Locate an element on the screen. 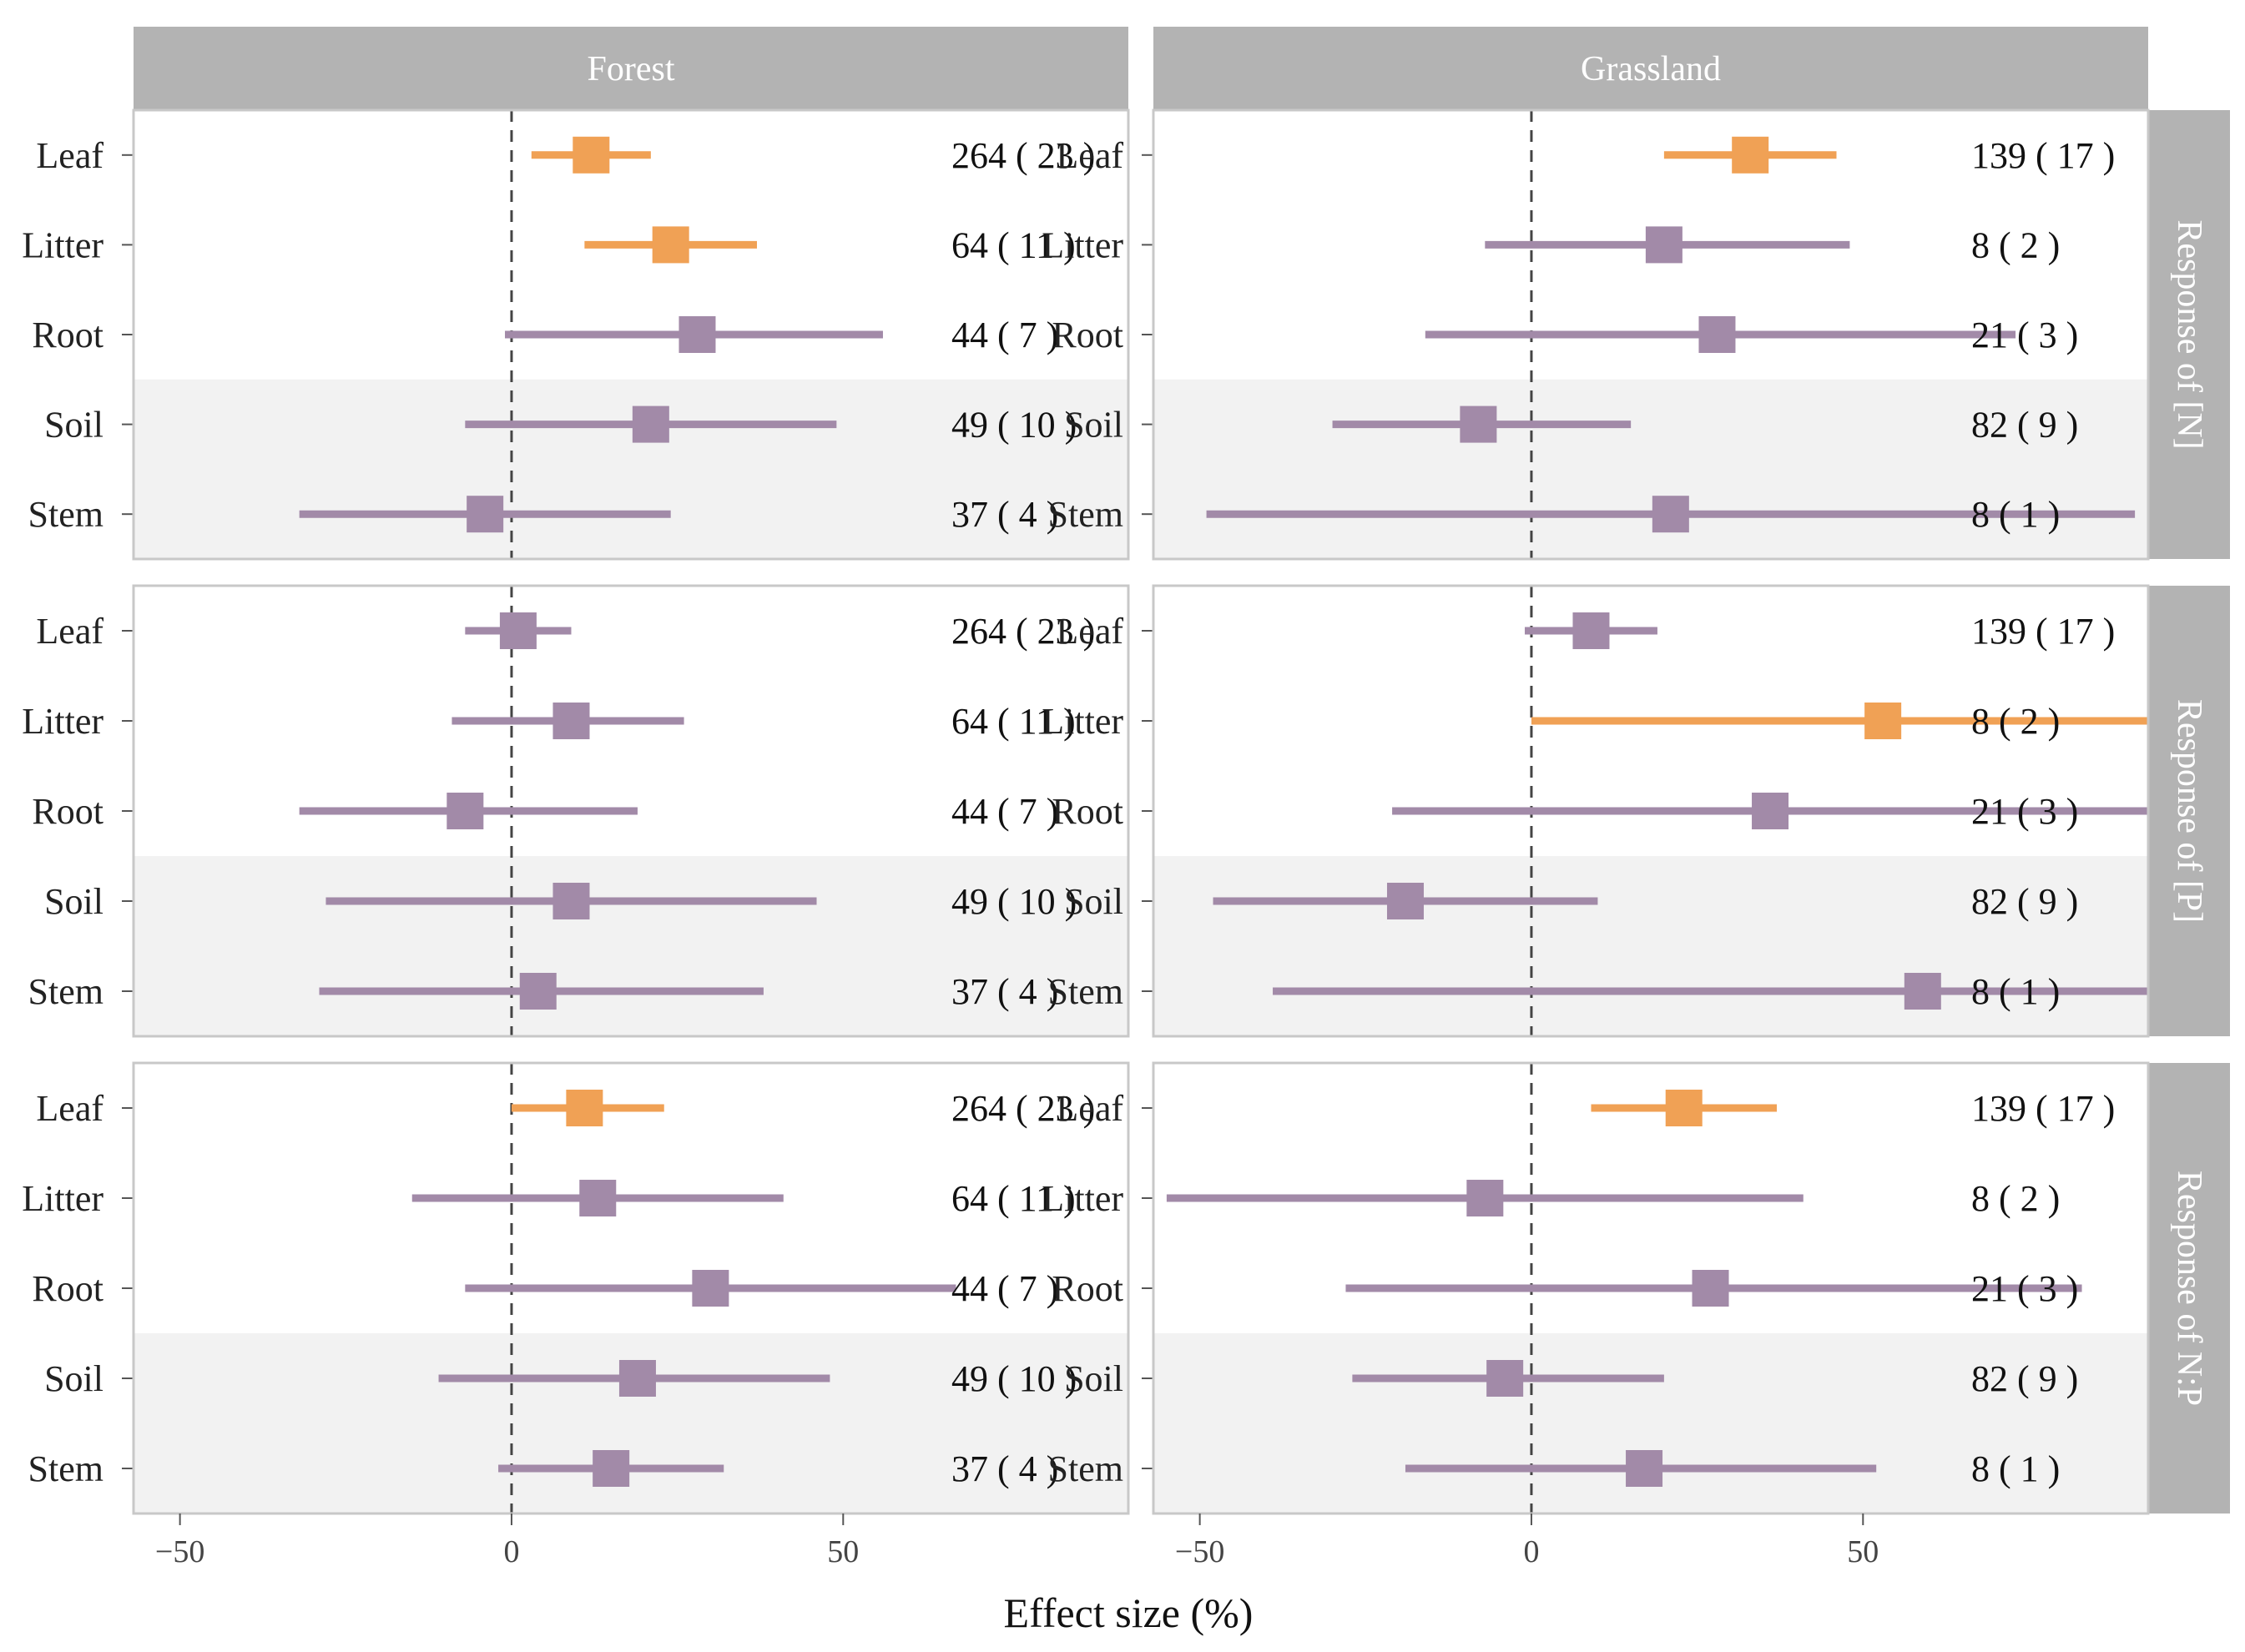 The width and height of the screenshot is (2245, 1652). x-tick-label-grassland-minus50: −50 is located at coordinates (1199, 1551).